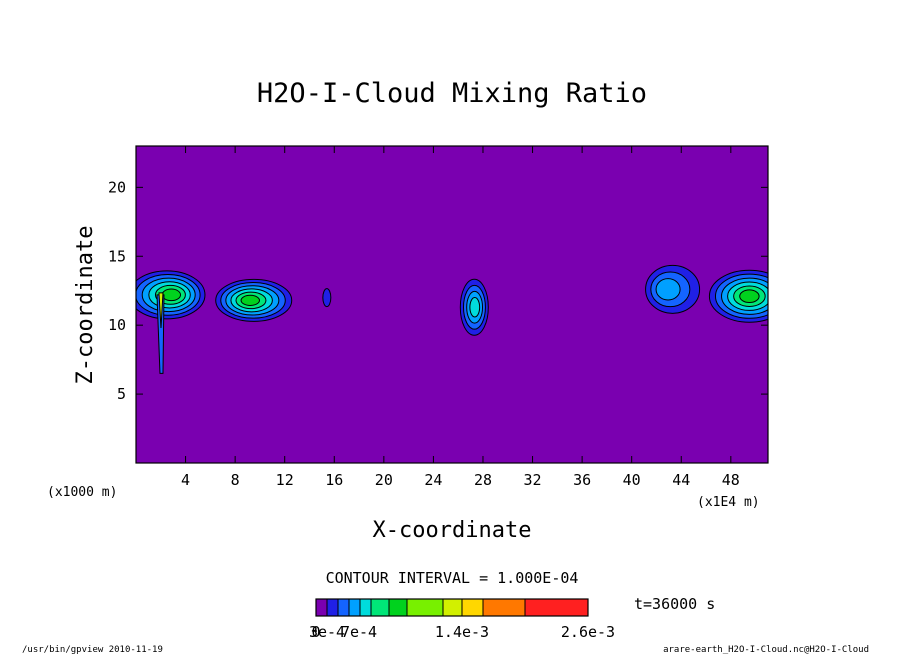 The image size is (904, 654). Describe the element at coordinates (731, 480) in the screenshot. I see `x-tick-label: 48` at that location.